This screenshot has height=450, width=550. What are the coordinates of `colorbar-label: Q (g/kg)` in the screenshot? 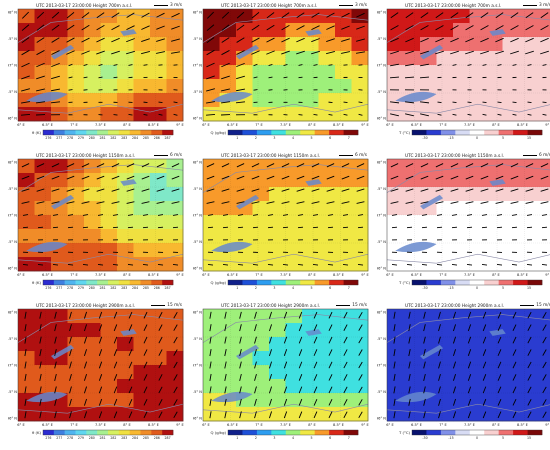 It's located at (219, 432).